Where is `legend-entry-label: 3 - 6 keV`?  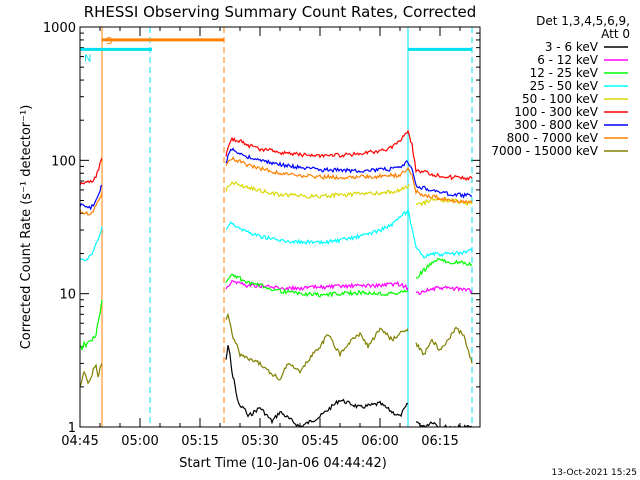
legend-entry-label: 3 - 6 keV is located at coordinates (572, 47).